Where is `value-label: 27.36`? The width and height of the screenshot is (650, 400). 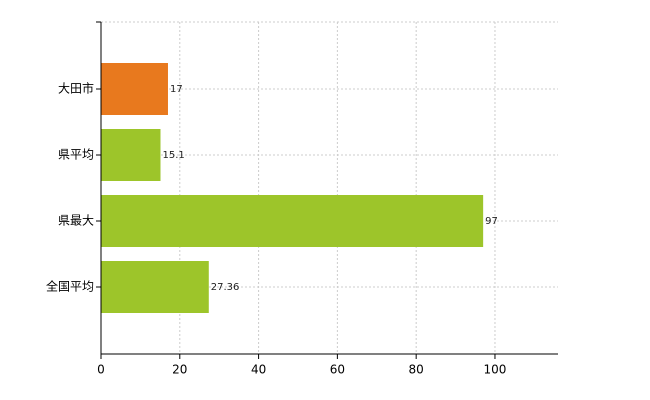 value-label: 27.36 is located at coordinates (225, 287).